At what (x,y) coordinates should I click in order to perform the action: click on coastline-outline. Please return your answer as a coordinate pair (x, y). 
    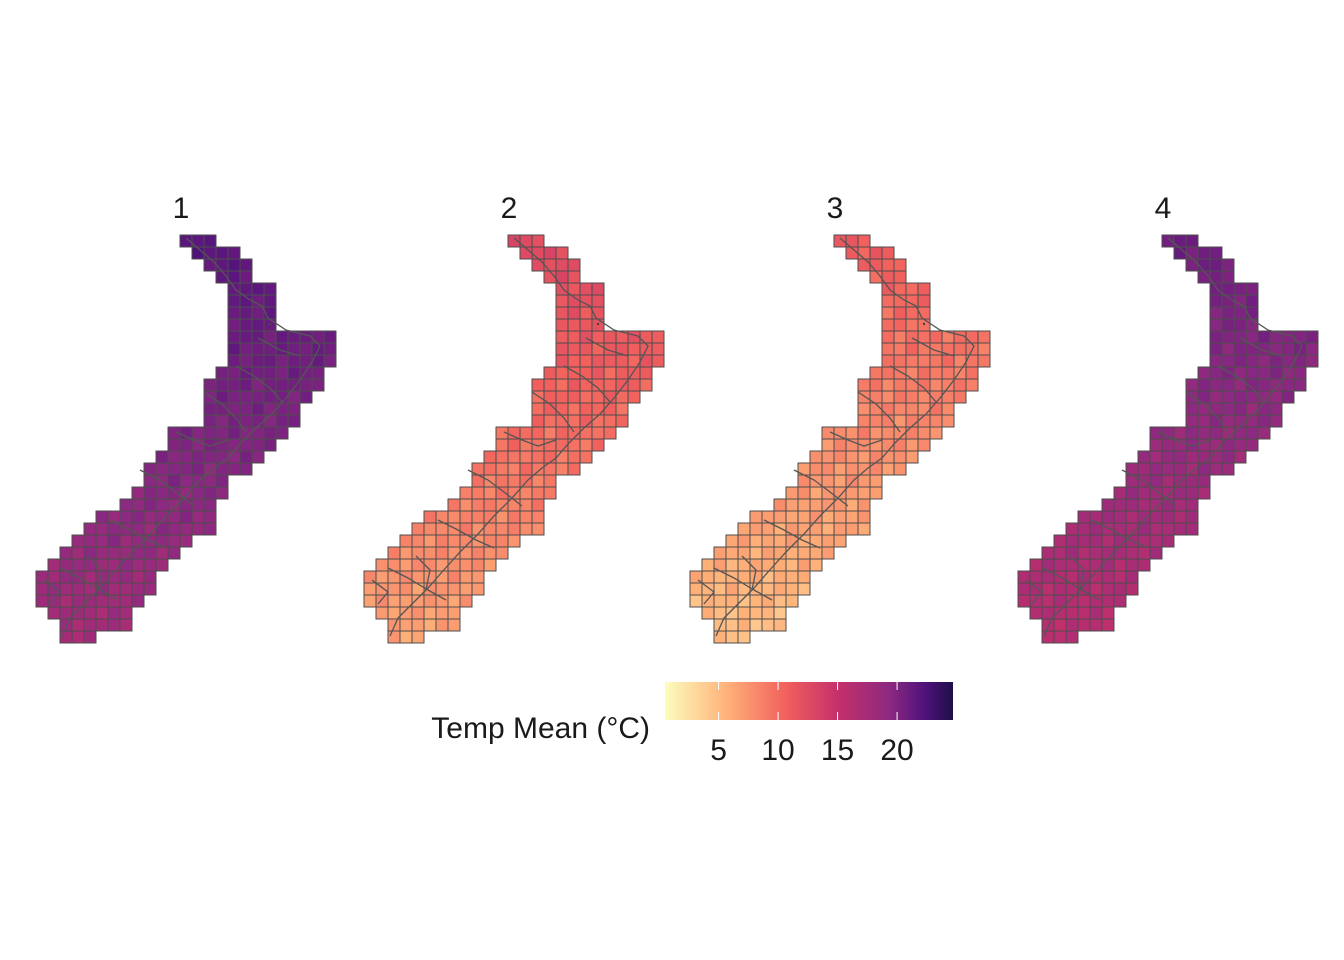
    Looking at the image, I should click on (1164, 437).